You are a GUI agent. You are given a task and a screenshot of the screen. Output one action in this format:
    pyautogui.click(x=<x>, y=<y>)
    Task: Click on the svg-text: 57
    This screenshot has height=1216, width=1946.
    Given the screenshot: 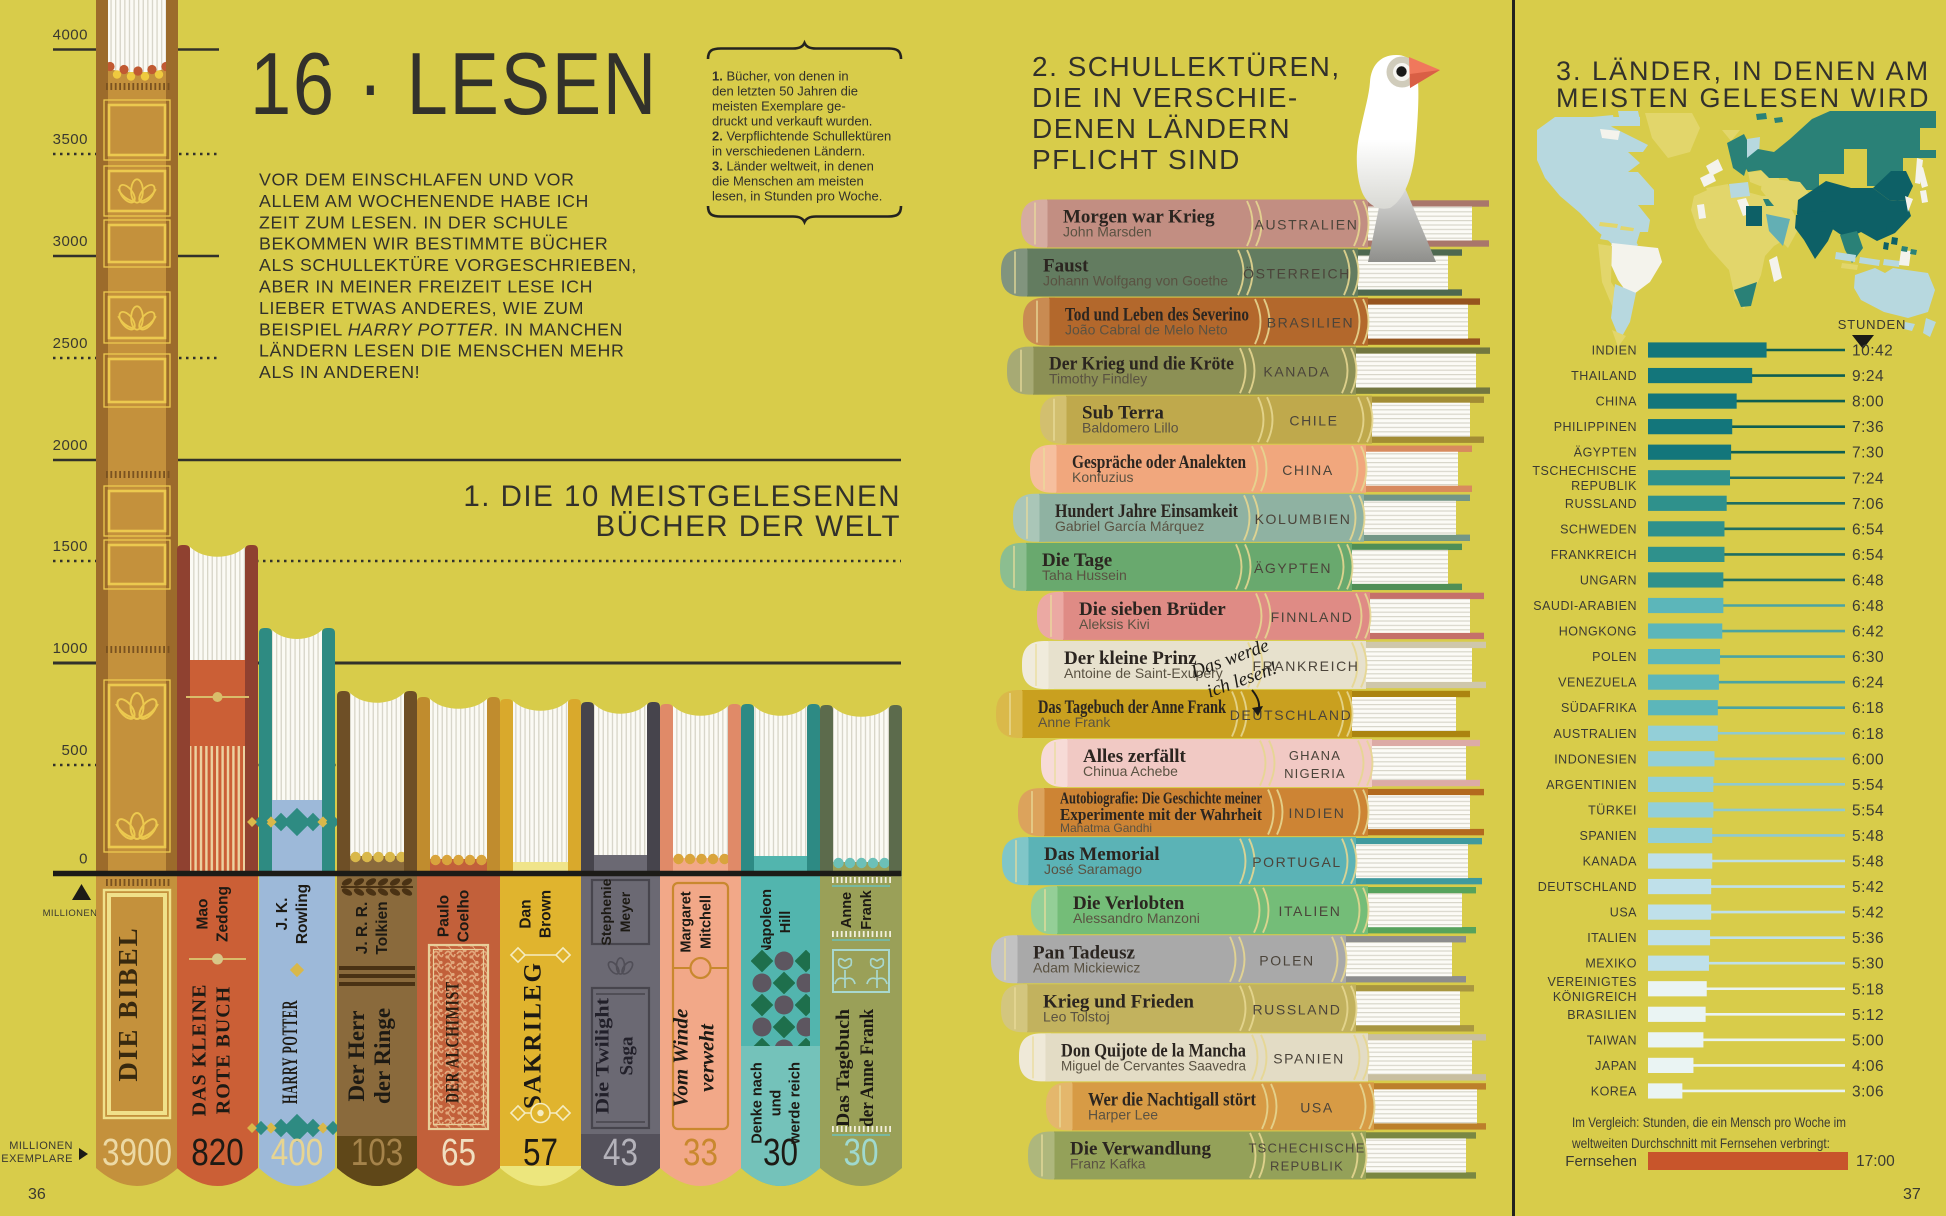 What is the action you would take?
    pyautogui.click(x=540, y=1153)
    